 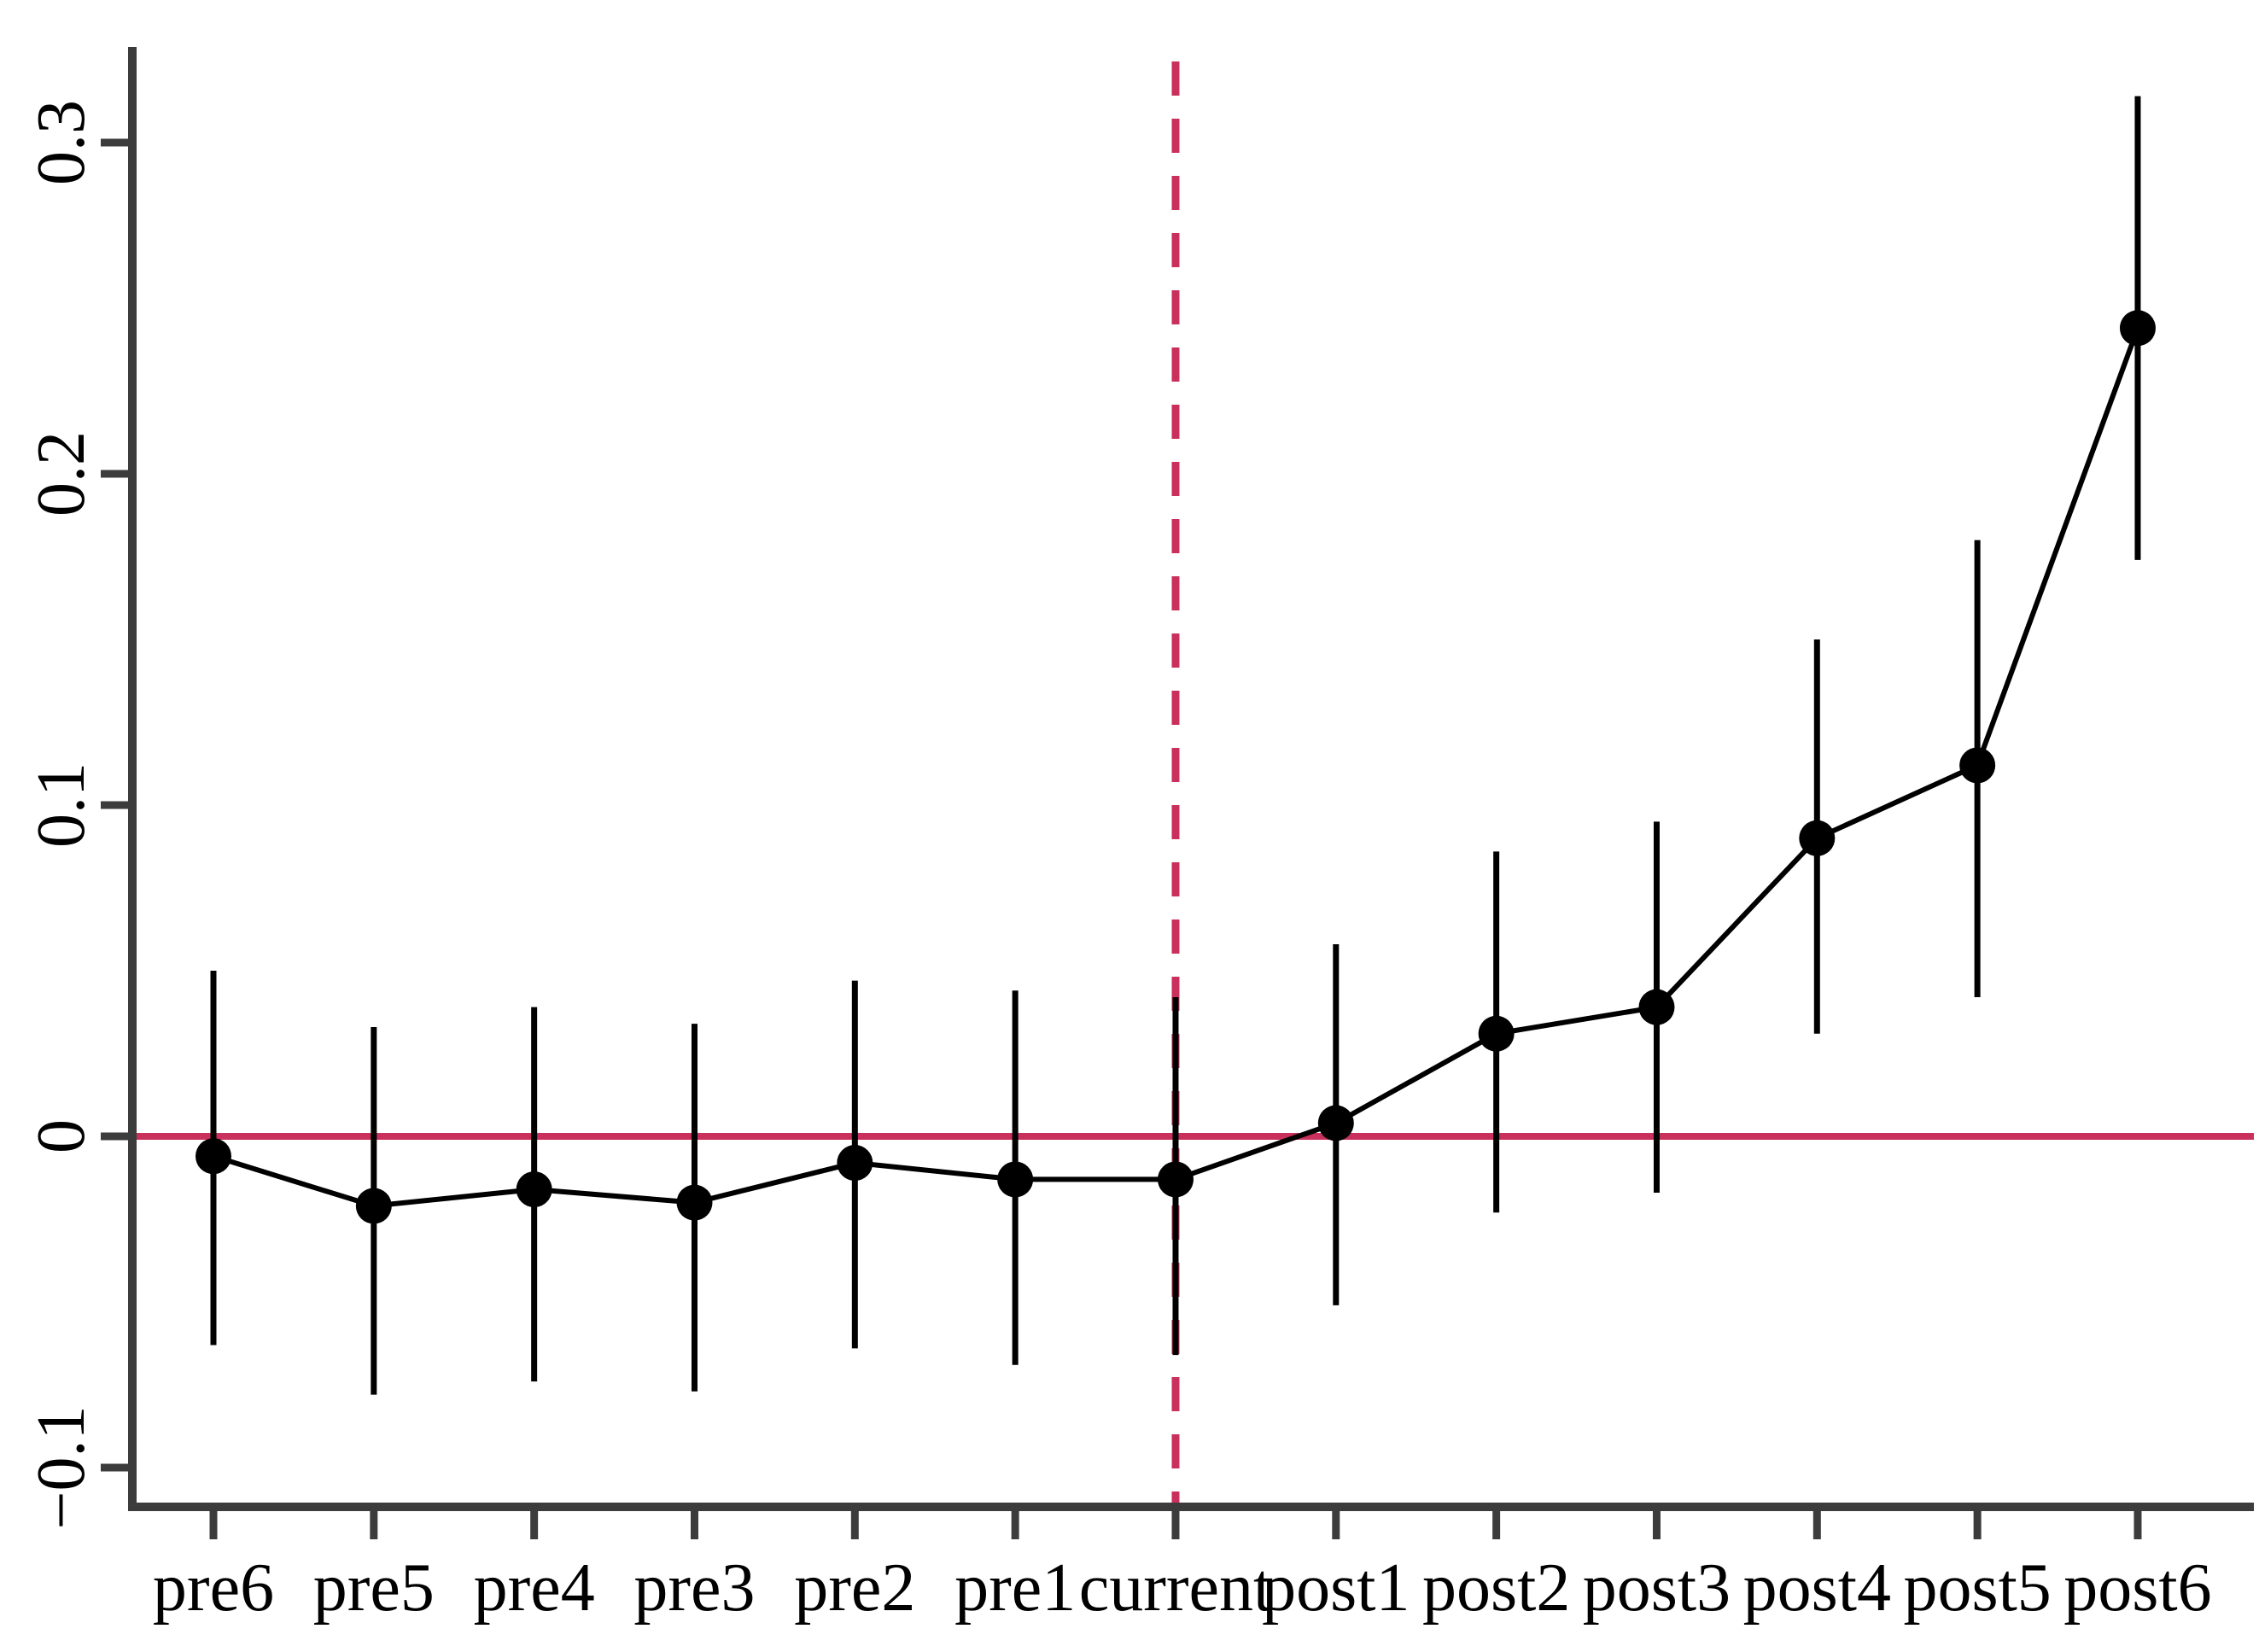 What do you see at coordinates (1496, 1033) in the screenshot?
I see `estimate-point-post2` at bounding box center [1496, 1033].